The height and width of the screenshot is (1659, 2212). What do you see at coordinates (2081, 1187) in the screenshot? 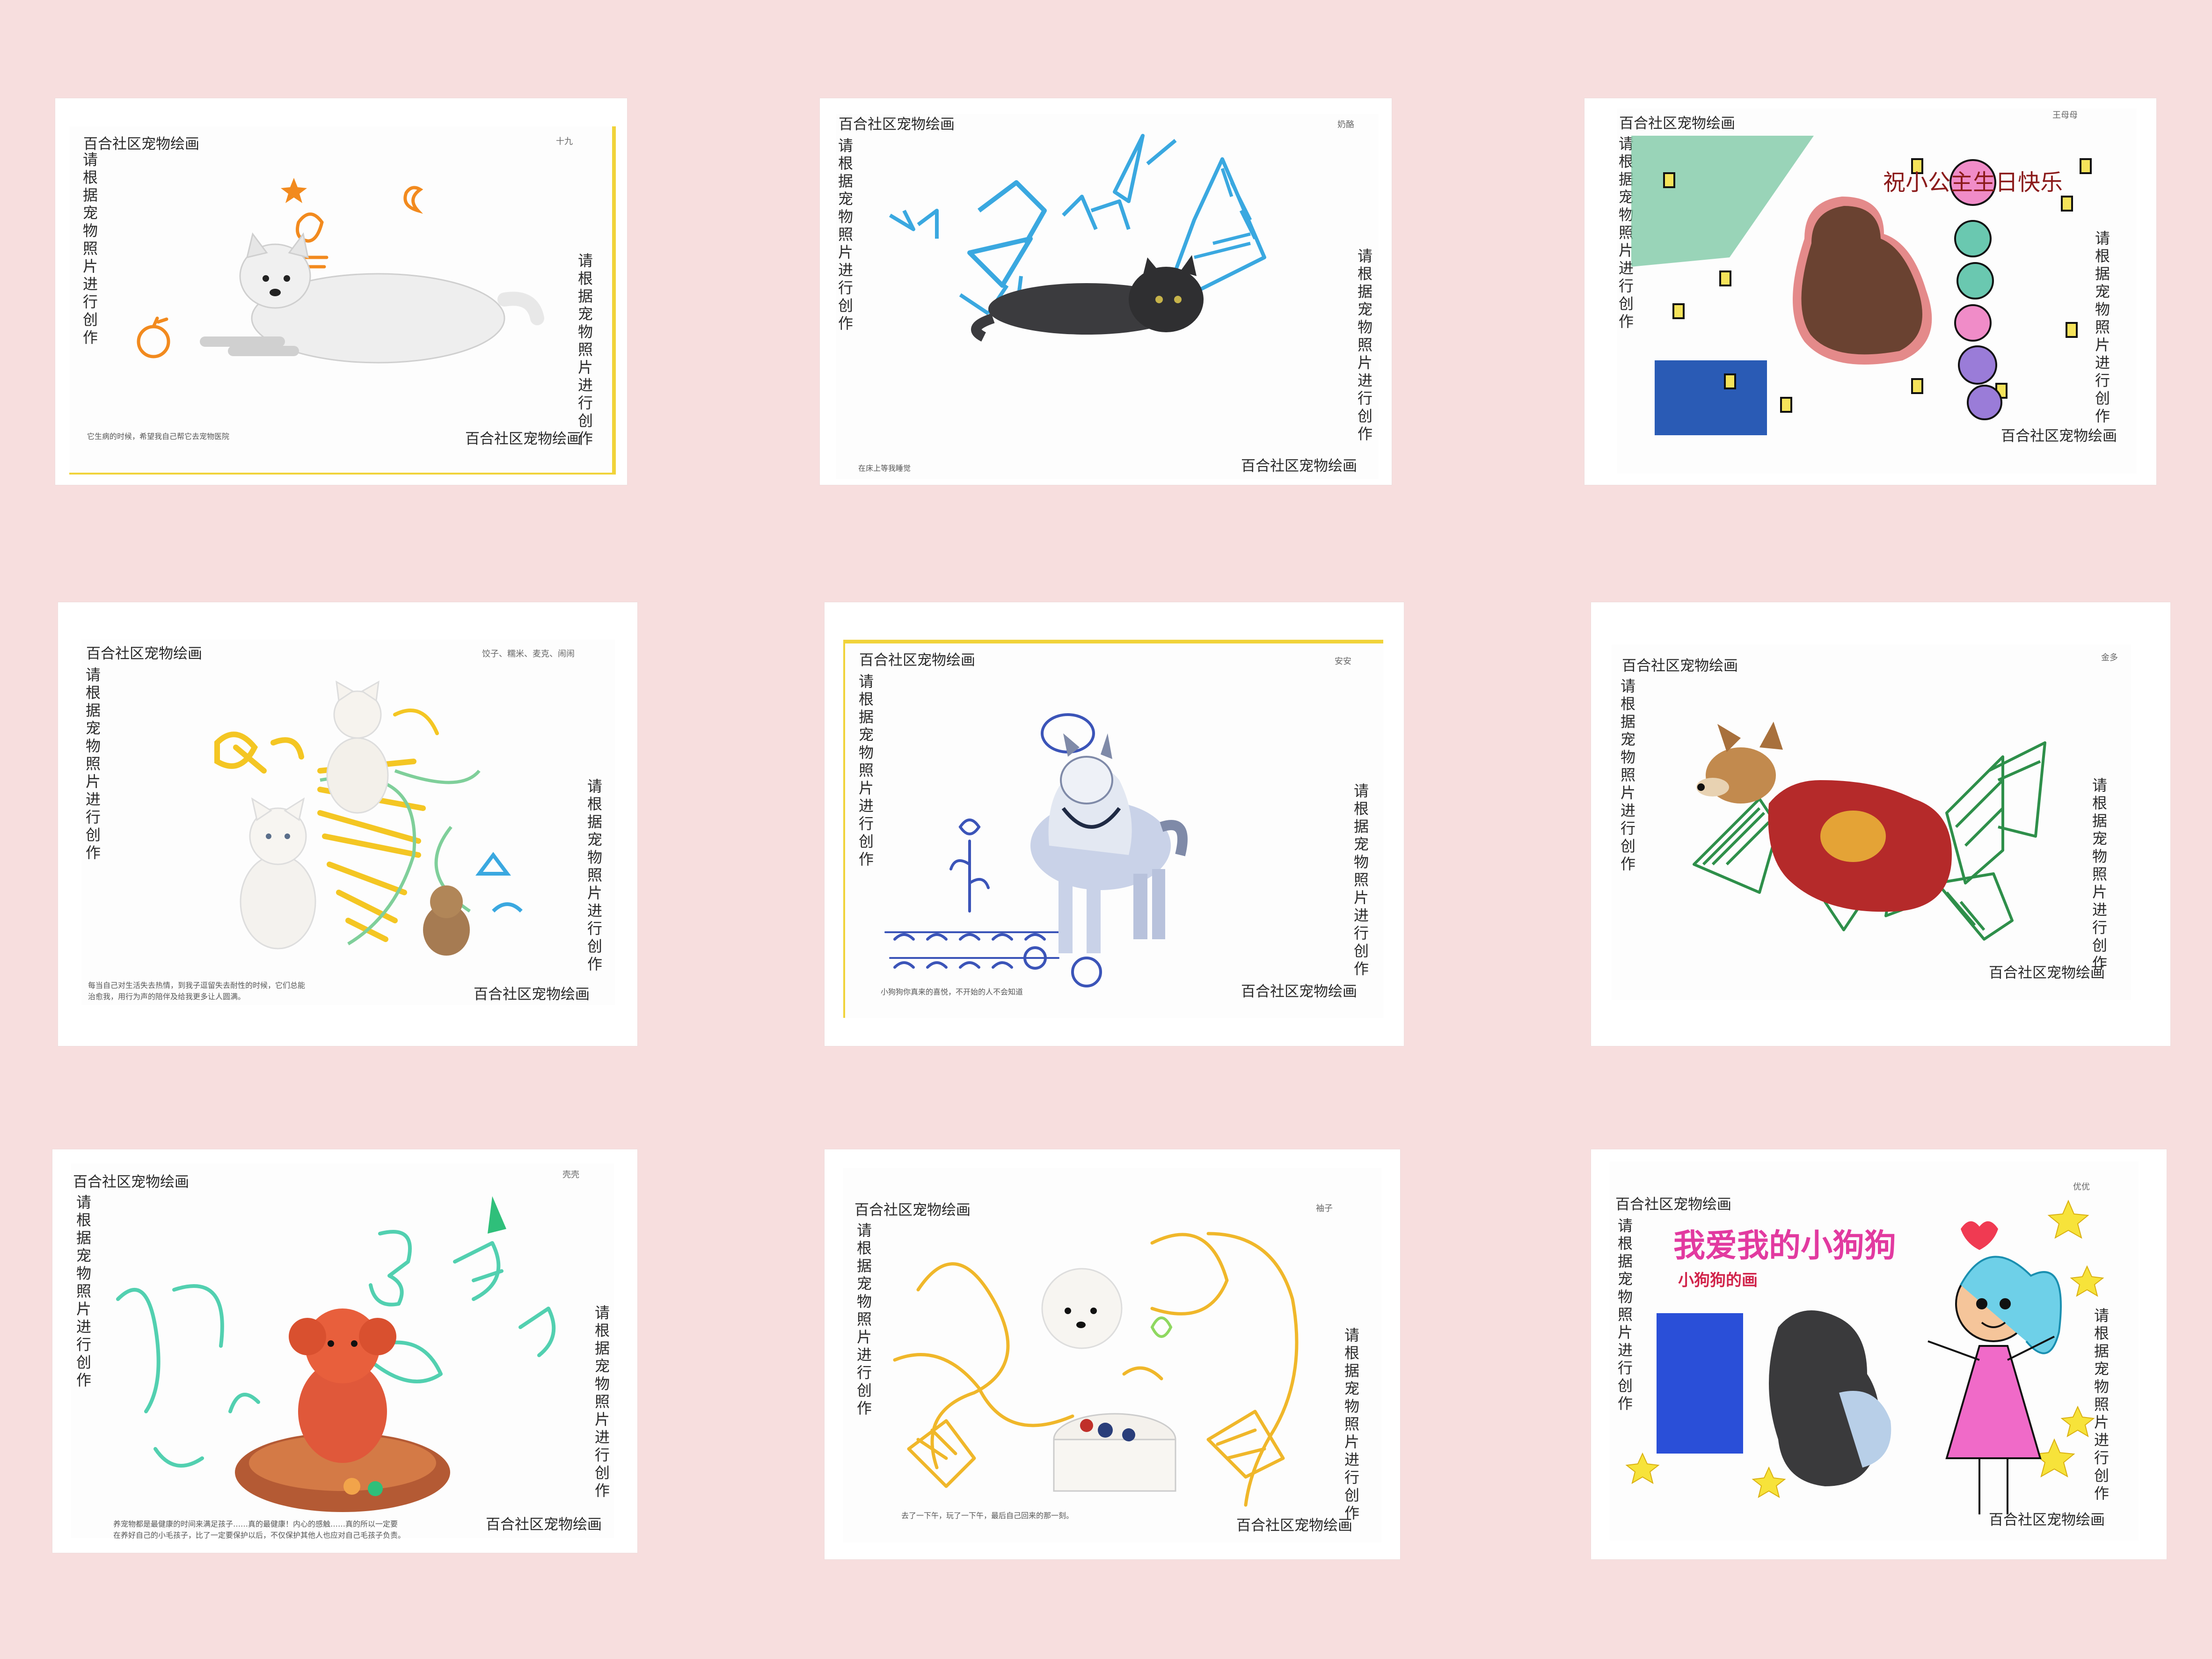
I see `pet-name: 优优` at bounding box center [2081, 1187].